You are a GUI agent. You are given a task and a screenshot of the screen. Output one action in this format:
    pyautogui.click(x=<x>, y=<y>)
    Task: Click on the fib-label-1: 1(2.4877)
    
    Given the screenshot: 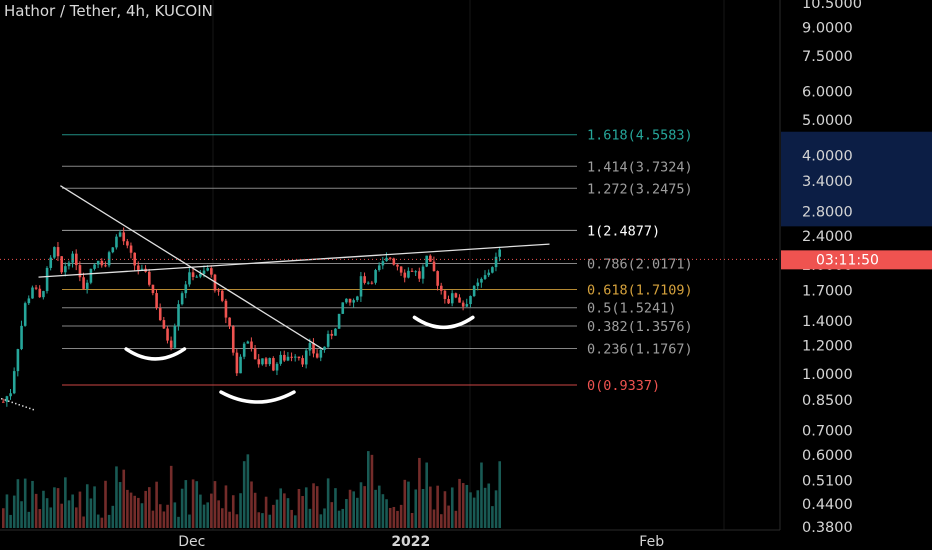 What is the action you would take?
    pyautogui.click(x=623, y=231)
    